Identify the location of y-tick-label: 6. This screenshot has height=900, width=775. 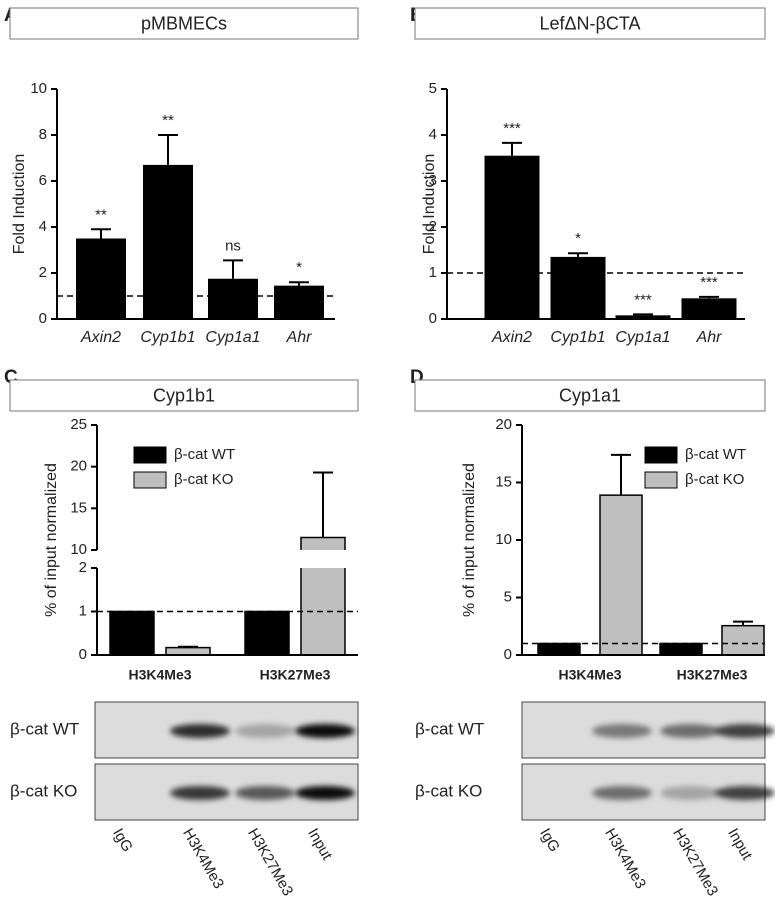
(43, 180).